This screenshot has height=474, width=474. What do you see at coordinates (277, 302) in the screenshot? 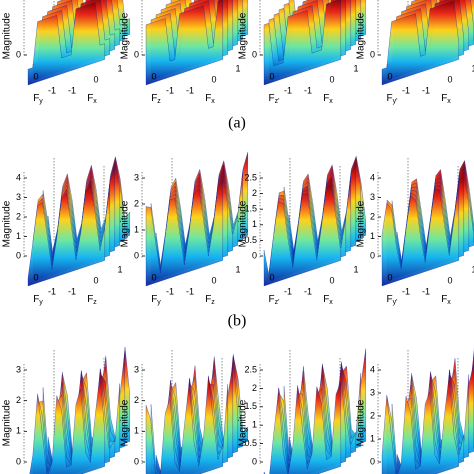
I see `axis-name-sub: z'` at bounding box center [277, 302].